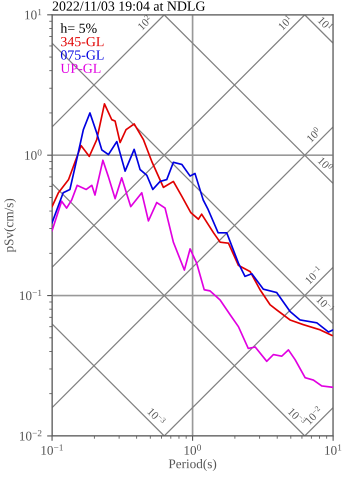 The height and width of the screenshot is (478, 347). I want to click on chart-title: 2022/11/03 19:04 at NDLG, so click(129, 6).